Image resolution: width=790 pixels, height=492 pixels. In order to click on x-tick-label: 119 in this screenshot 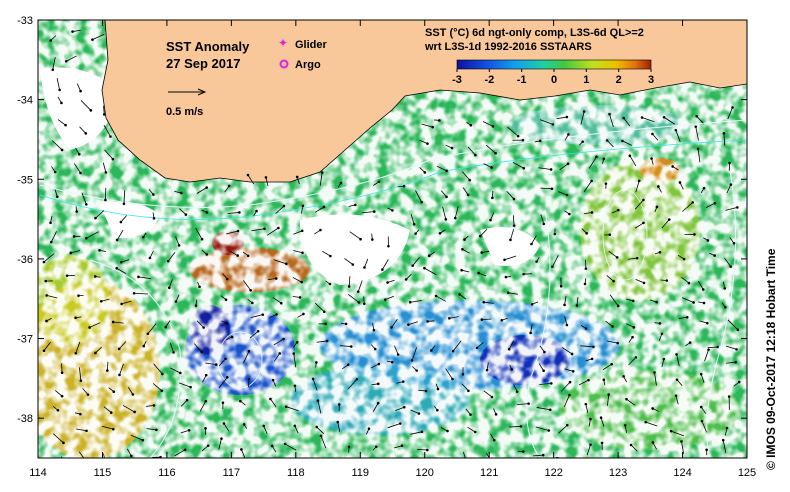, I will do `click(360, 473)`.